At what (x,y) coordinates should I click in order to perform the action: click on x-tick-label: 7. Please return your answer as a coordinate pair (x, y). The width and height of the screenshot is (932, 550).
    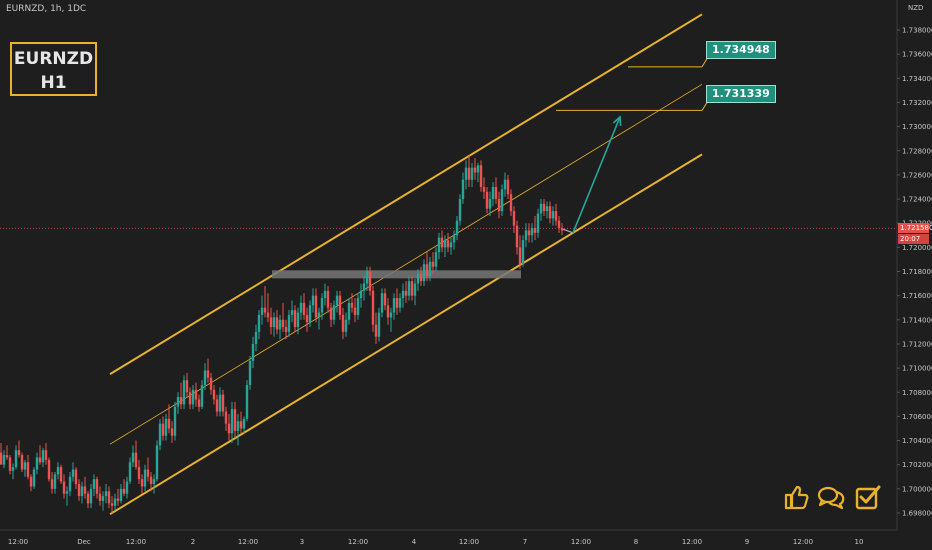
    Looking at the image, I should click on (525, 542).